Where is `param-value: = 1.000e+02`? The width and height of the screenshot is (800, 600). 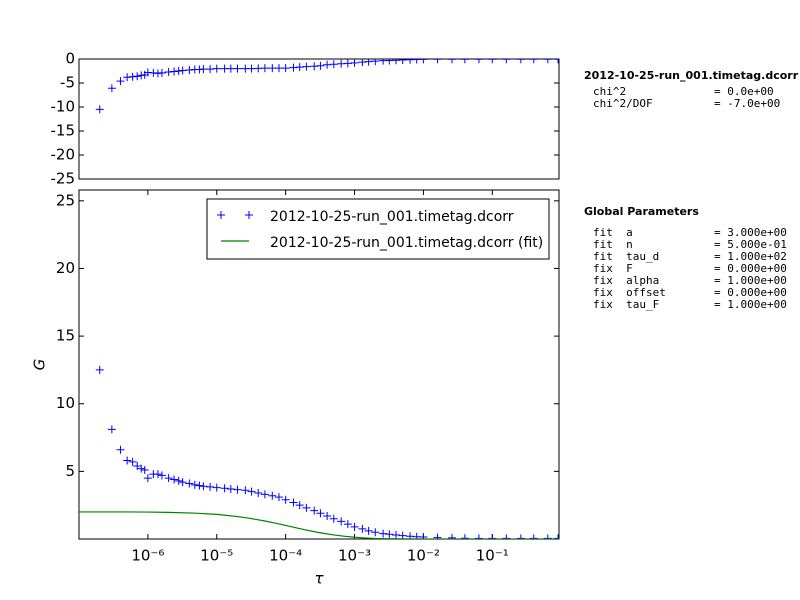 param-value: = 1.000e+02 is located at coordinates (750, 256).